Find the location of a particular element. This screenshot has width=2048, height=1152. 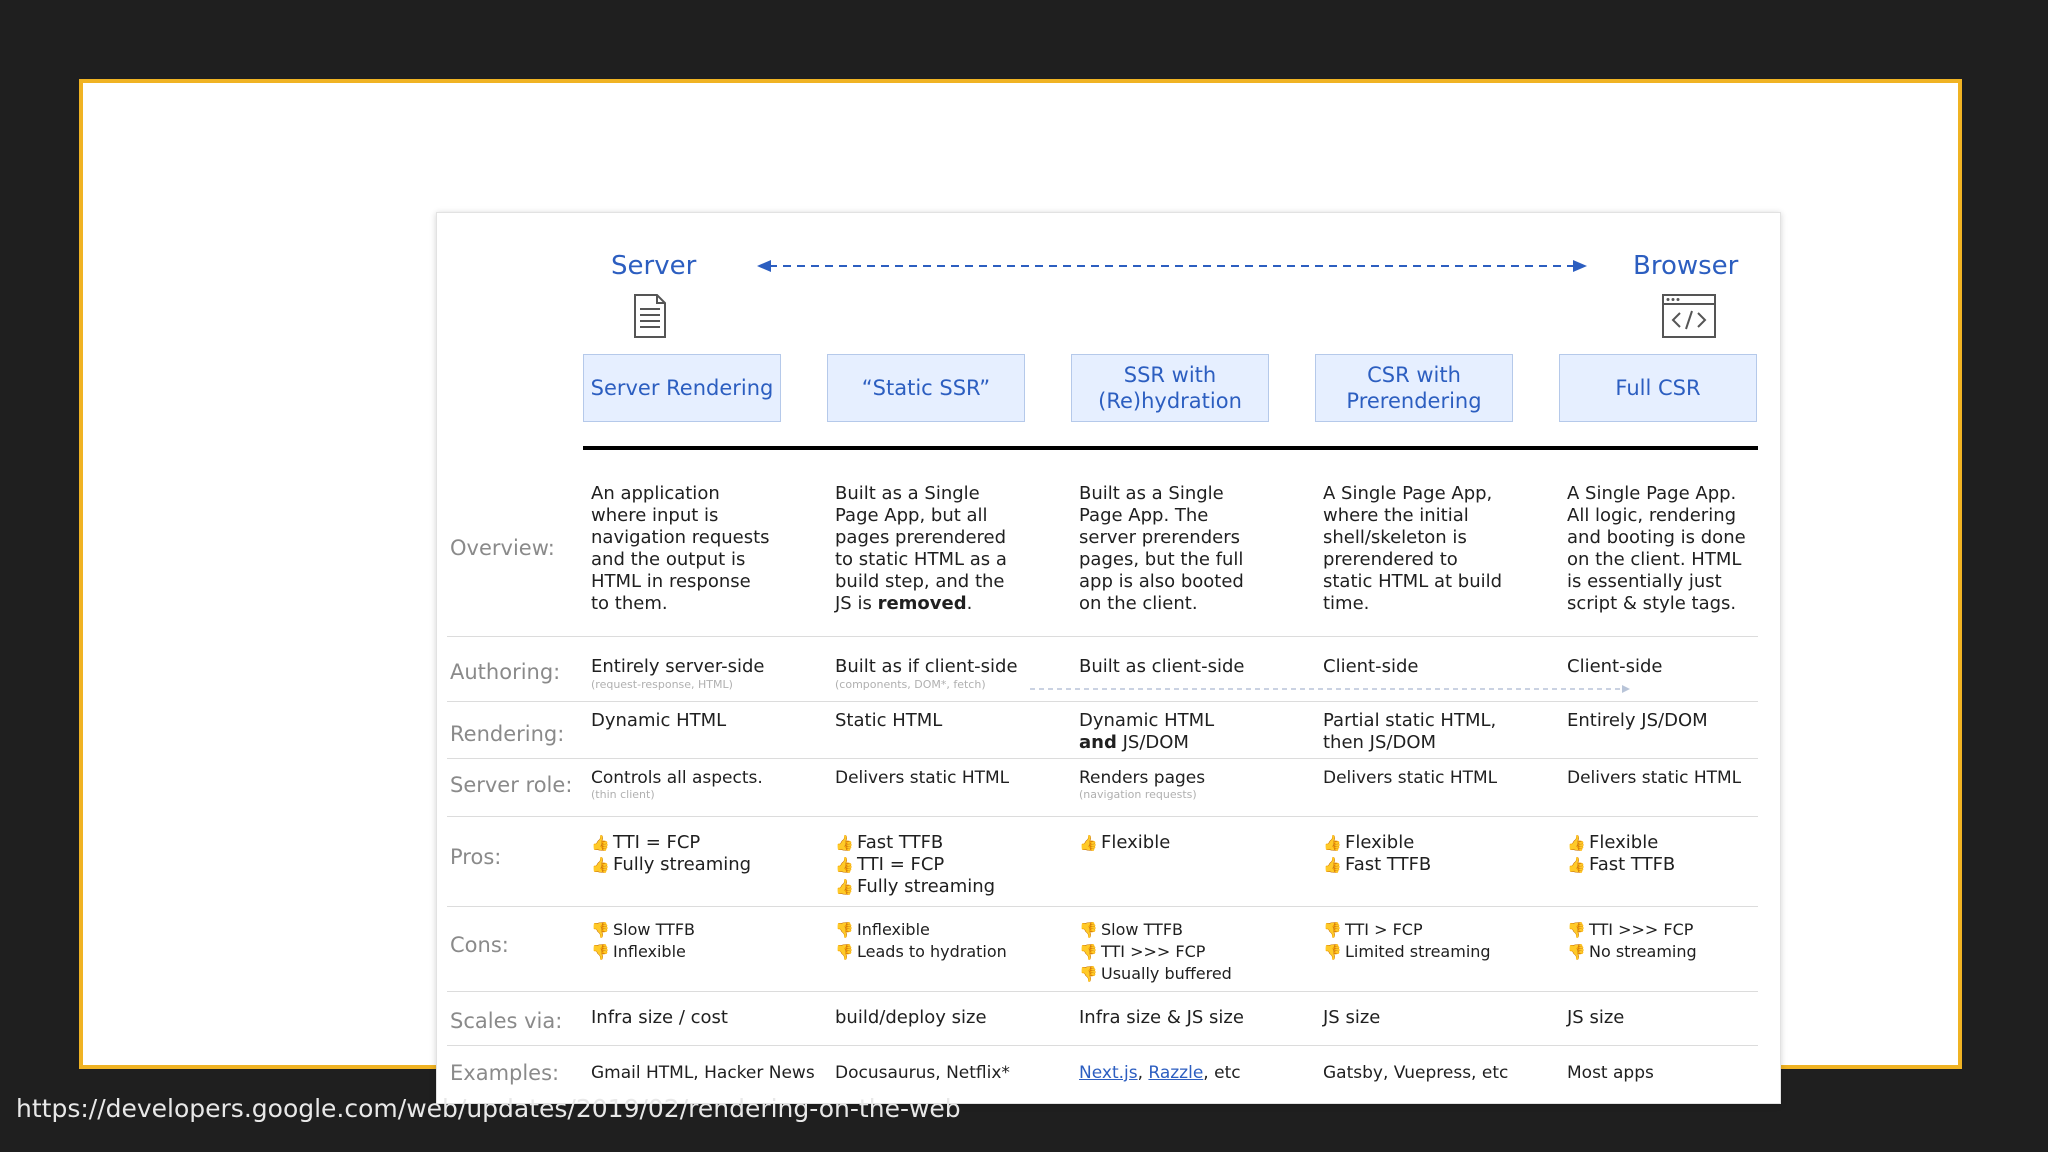

list-item-text: Usually buffered is located at coordinates (1166, 973).